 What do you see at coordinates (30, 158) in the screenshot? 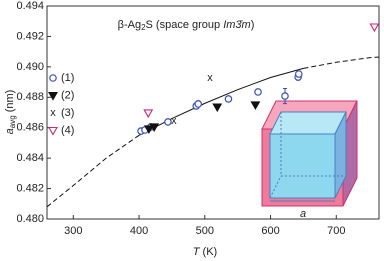
I see `y-tick-label: 0.484` at bounding box center [30, 158].